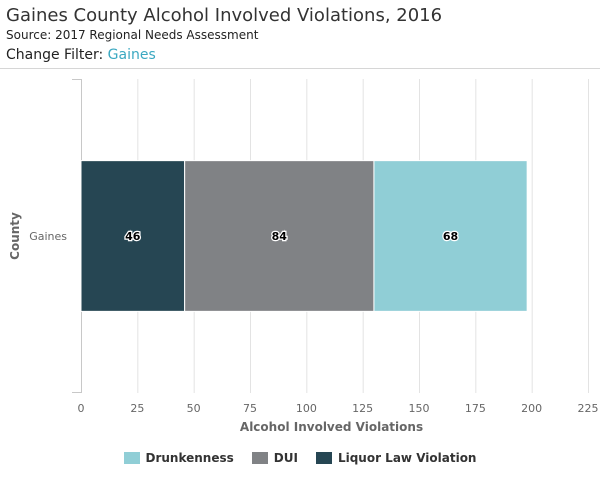 This screenshot has width=600, height=480. Describe the element at coordinates (475, 408) in the screenshot. I see `x-tick-label: 175` at that location.